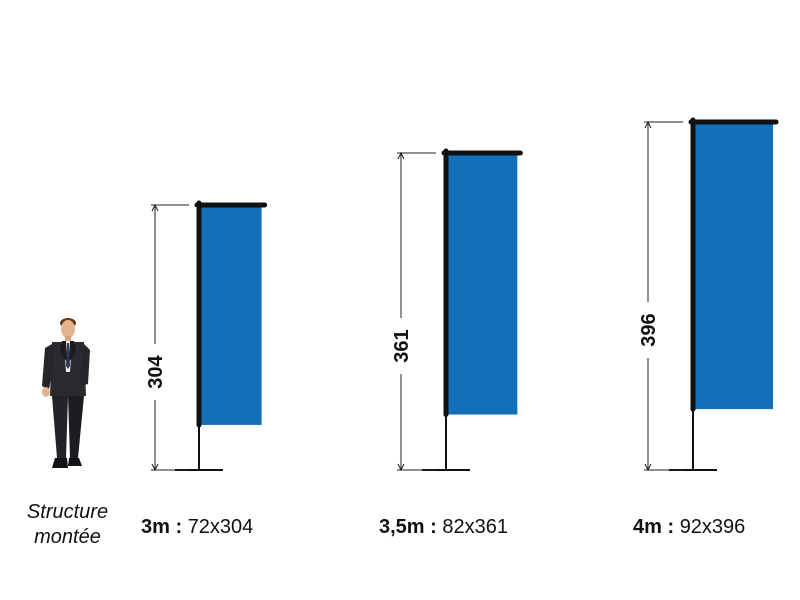 The image size is (800, 600). Describe the element at coordinates (230, 315) in the screenshot. I see `flag-1-cloth` at that location.